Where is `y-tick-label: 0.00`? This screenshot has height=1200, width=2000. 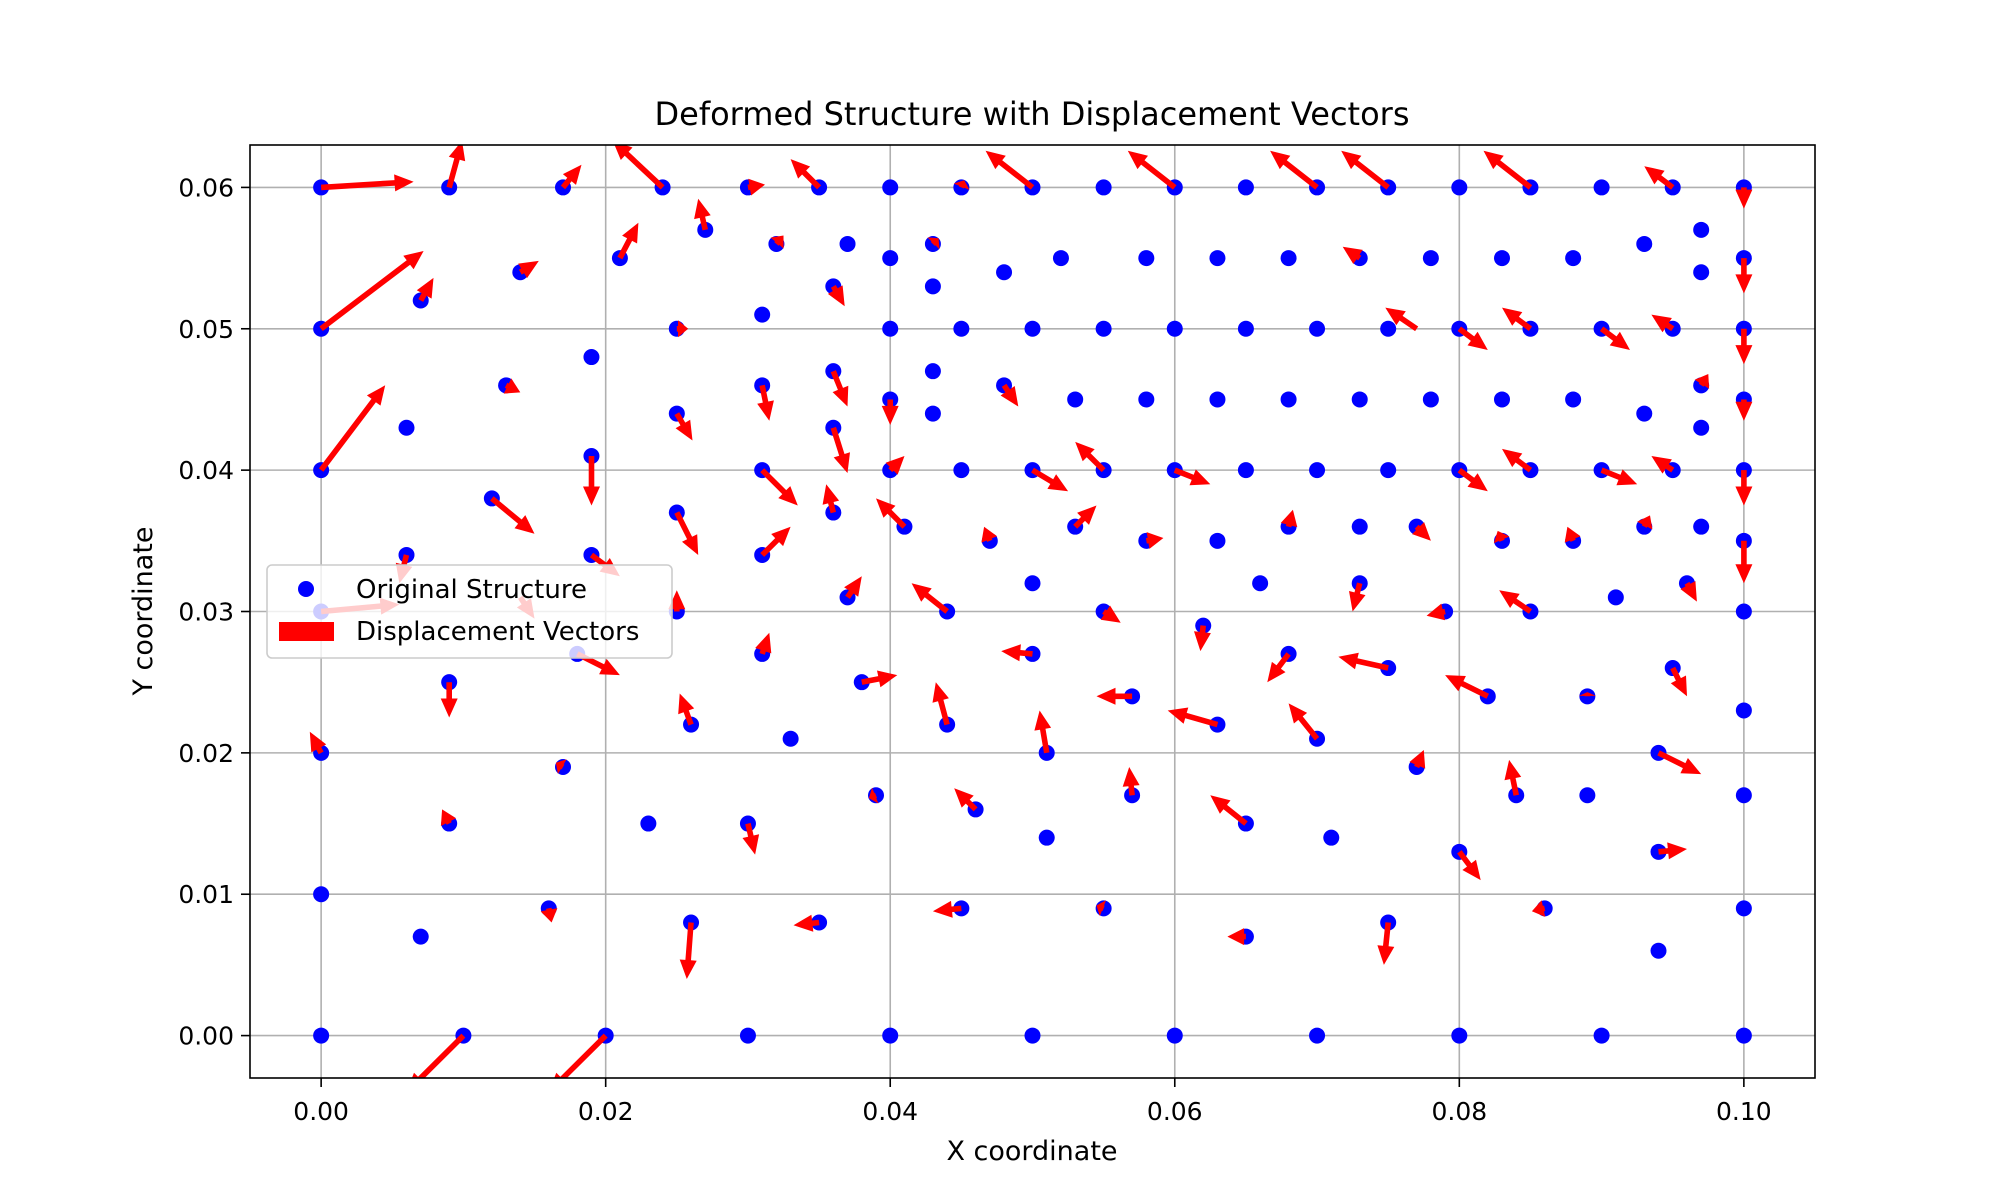
y-tick-label: 0.00 is located at coordinates (206, 1036).